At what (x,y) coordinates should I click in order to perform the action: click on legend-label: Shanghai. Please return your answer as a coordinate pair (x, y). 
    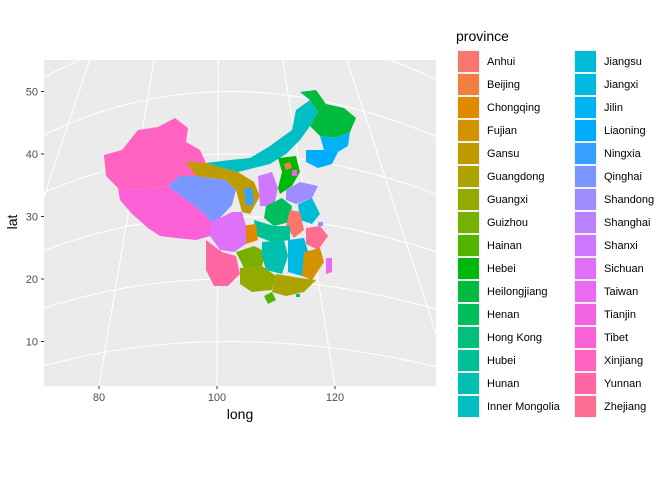
    Looking at the image, I should click on (627, 223).